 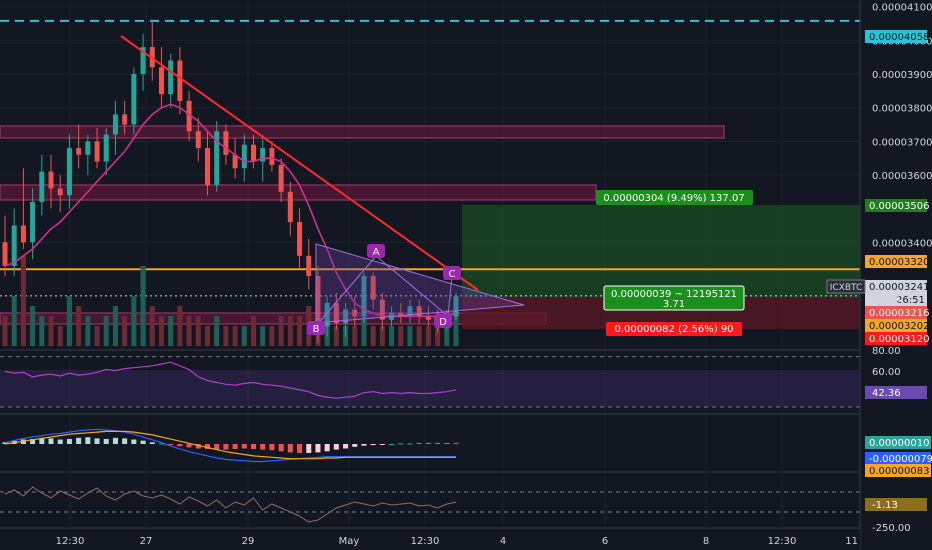 I want to click on position-center-label-bg, so click(x=674, y=298).